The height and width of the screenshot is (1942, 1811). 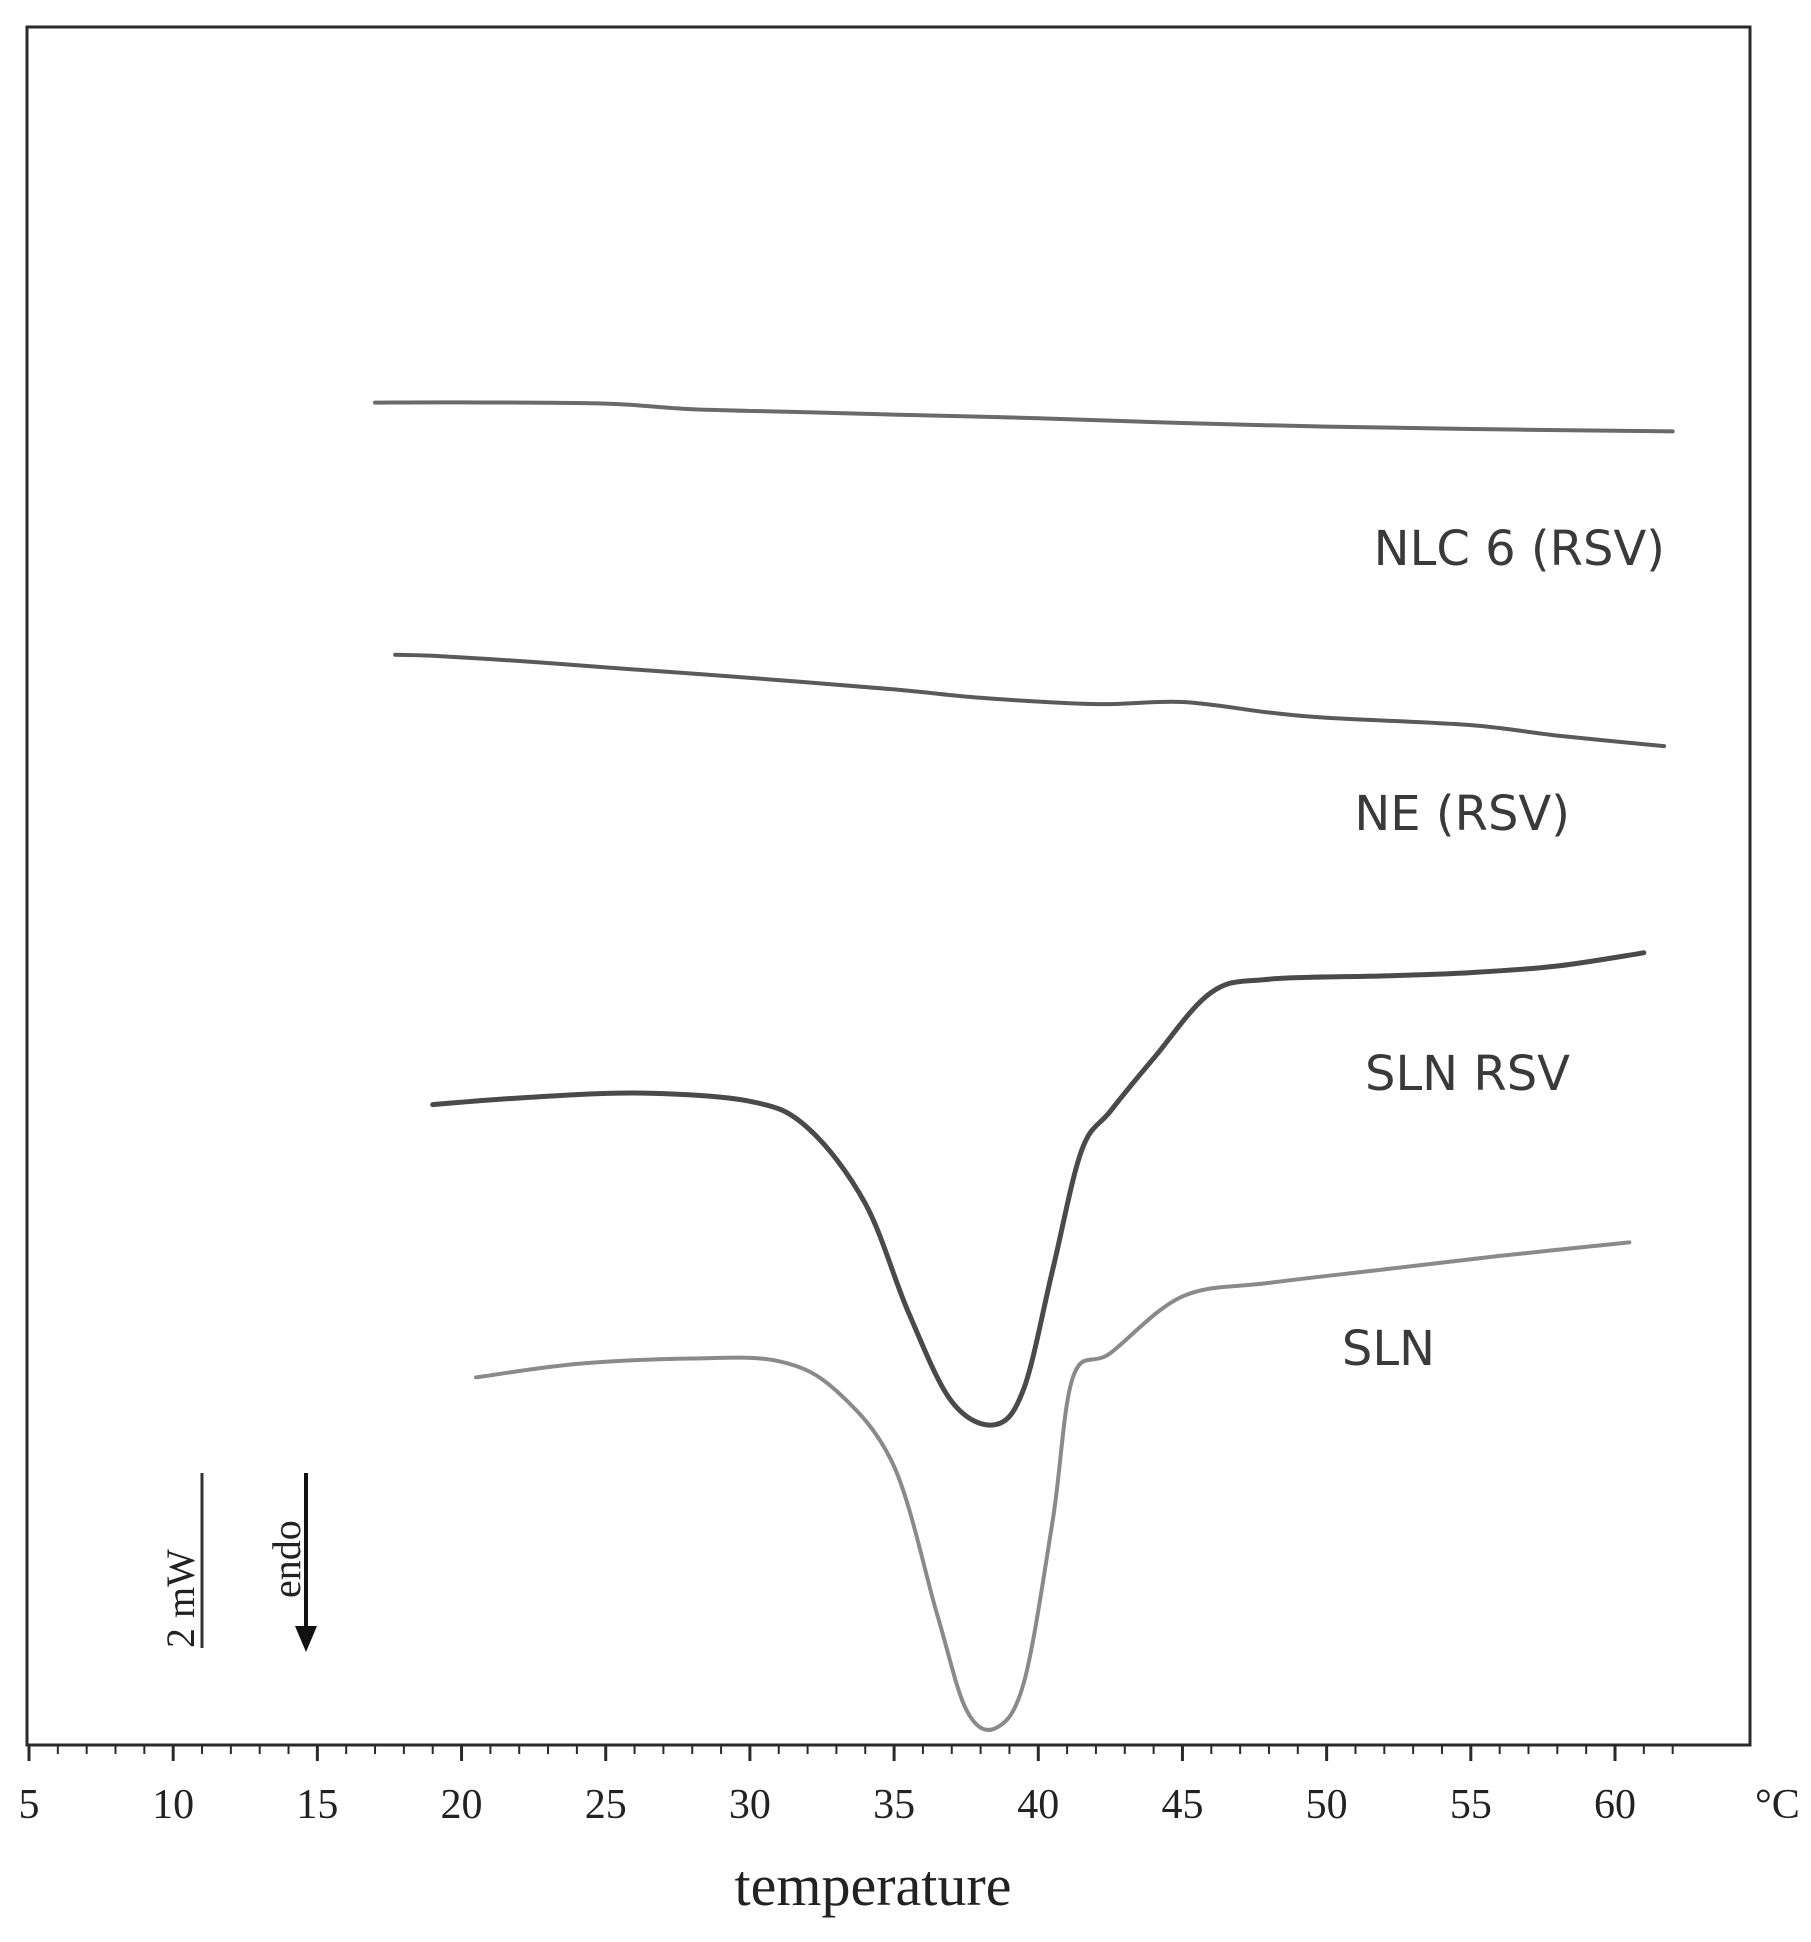 I want to click on series-label: NLC 6 (RSV), so click(x=1519, y=549).